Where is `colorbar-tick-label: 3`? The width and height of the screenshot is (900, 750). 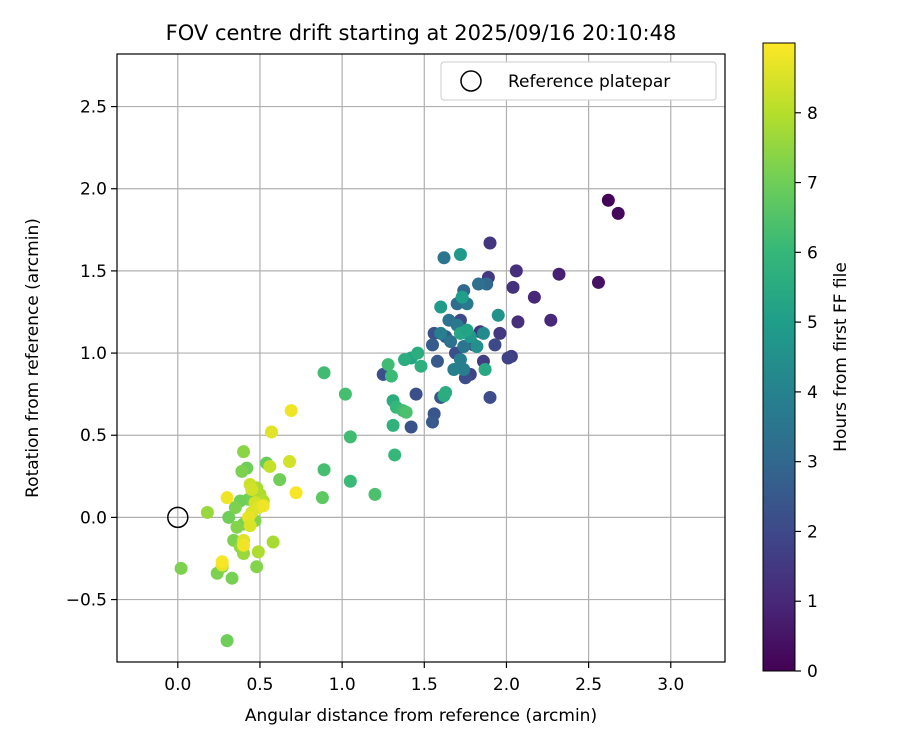
colorbar-tick-label: 3 is located at coordinates (812, 463).